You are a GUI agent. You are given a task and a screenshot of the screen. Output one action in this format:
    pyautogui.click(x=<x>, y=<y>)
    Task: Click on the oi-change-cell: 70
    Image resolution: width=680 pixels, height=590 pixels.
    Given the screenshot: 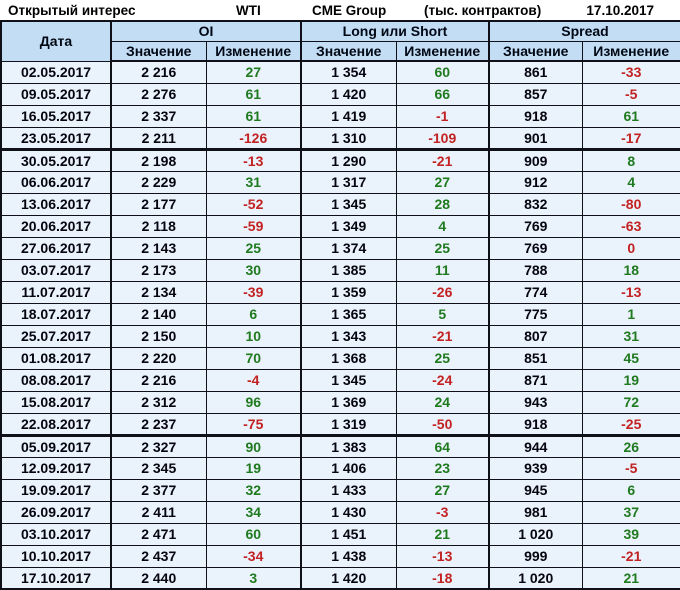 What is the action you would take?
    pyautogui.click(x=253, y=358)
    